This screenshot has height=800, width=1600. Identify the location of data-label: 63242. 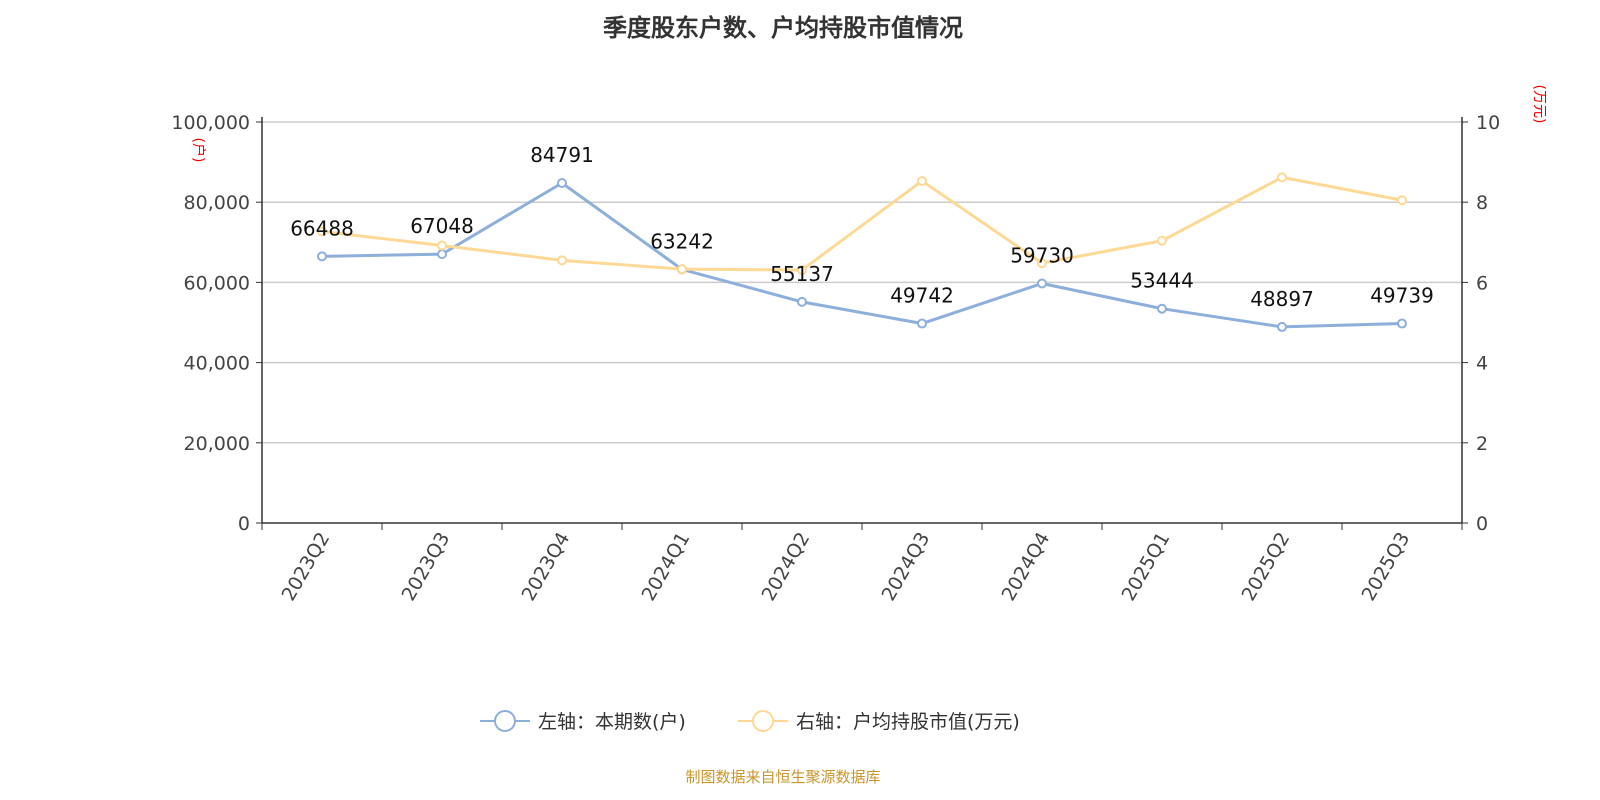
(682, 241).